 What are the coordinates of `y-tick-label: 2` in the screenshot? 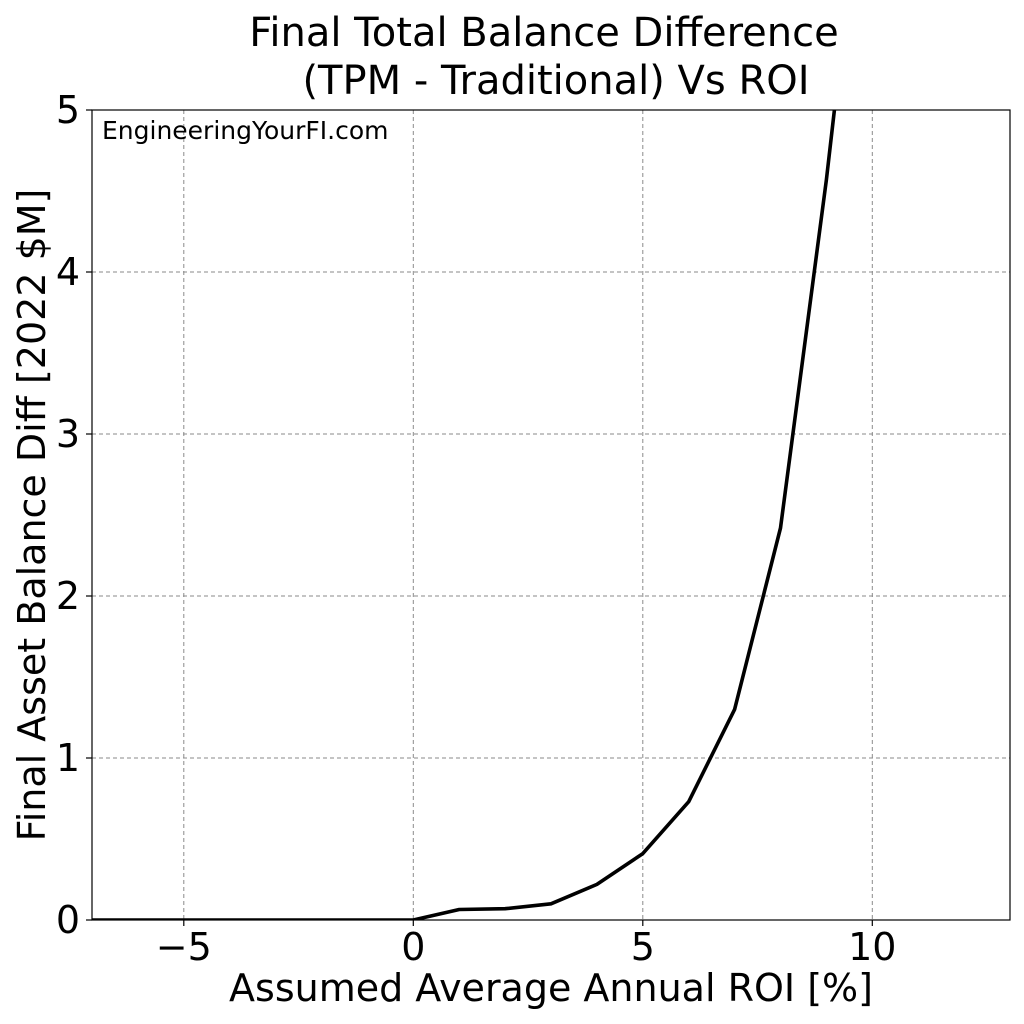 It's located at (68, 596).